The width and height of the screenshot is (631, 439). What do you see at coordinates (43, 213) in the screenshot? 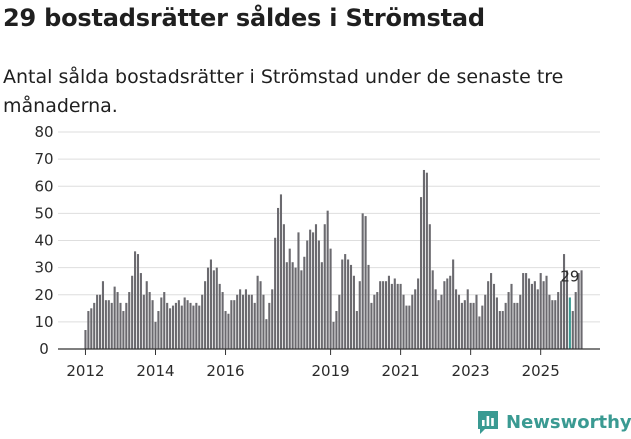
I see `y-tick-label: 50` at bounding box center [43, 213].